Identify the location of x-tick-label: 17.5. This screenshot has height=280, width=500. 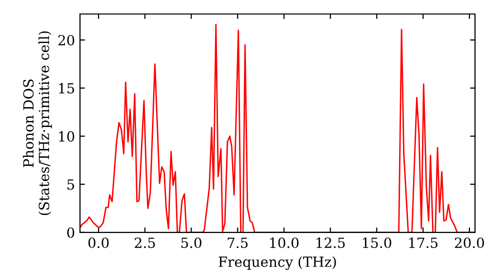
(423, 243).